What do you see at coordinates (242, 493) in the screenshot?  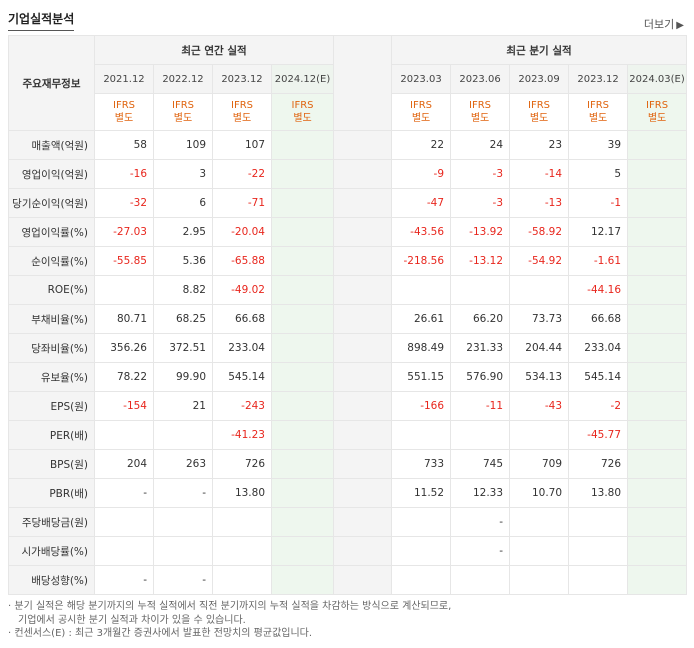 I see `annual-value: 13.80` at bounding box center [242, 493].